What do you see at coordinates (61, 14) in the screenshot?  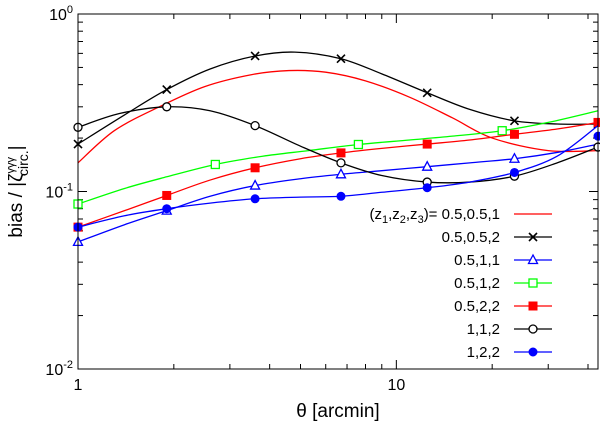 I see `y-tick-label: 10⁰` at bounding box center [61, 14].